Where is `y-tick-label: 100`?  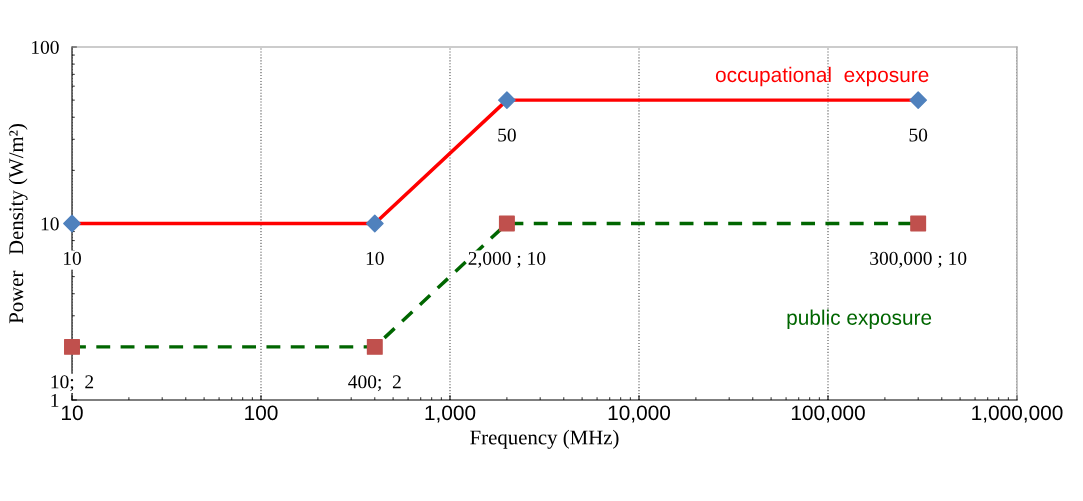 y-tick-label: 100 is located at coordinates (45, 47).